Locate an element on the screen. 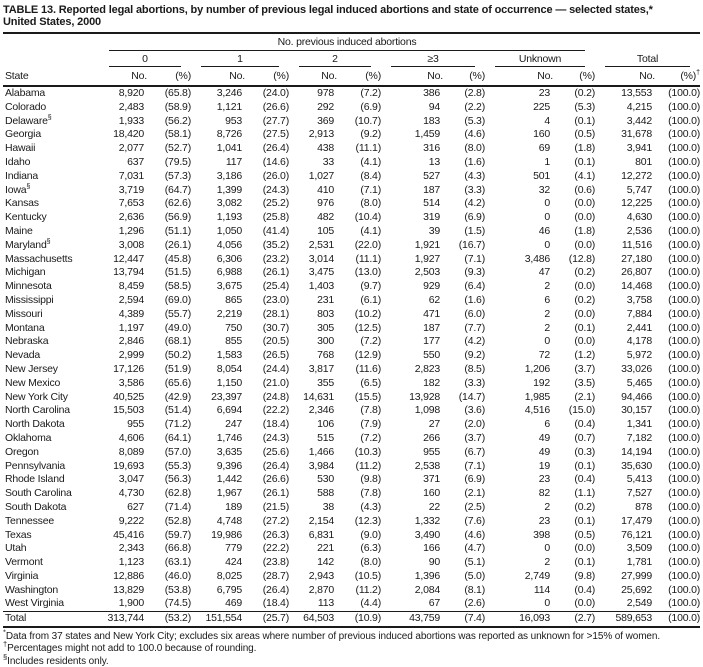  count-cell: 45,416 is located at coordinates (128, 534).